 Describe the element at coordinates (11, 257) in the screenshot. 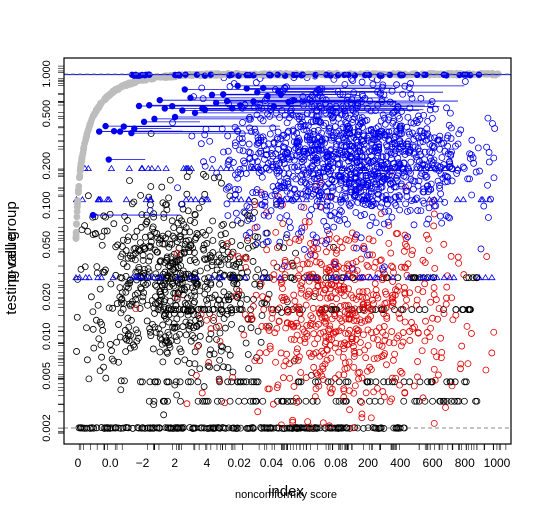

I see `y-axis-label-2: testing cell group` at that location.